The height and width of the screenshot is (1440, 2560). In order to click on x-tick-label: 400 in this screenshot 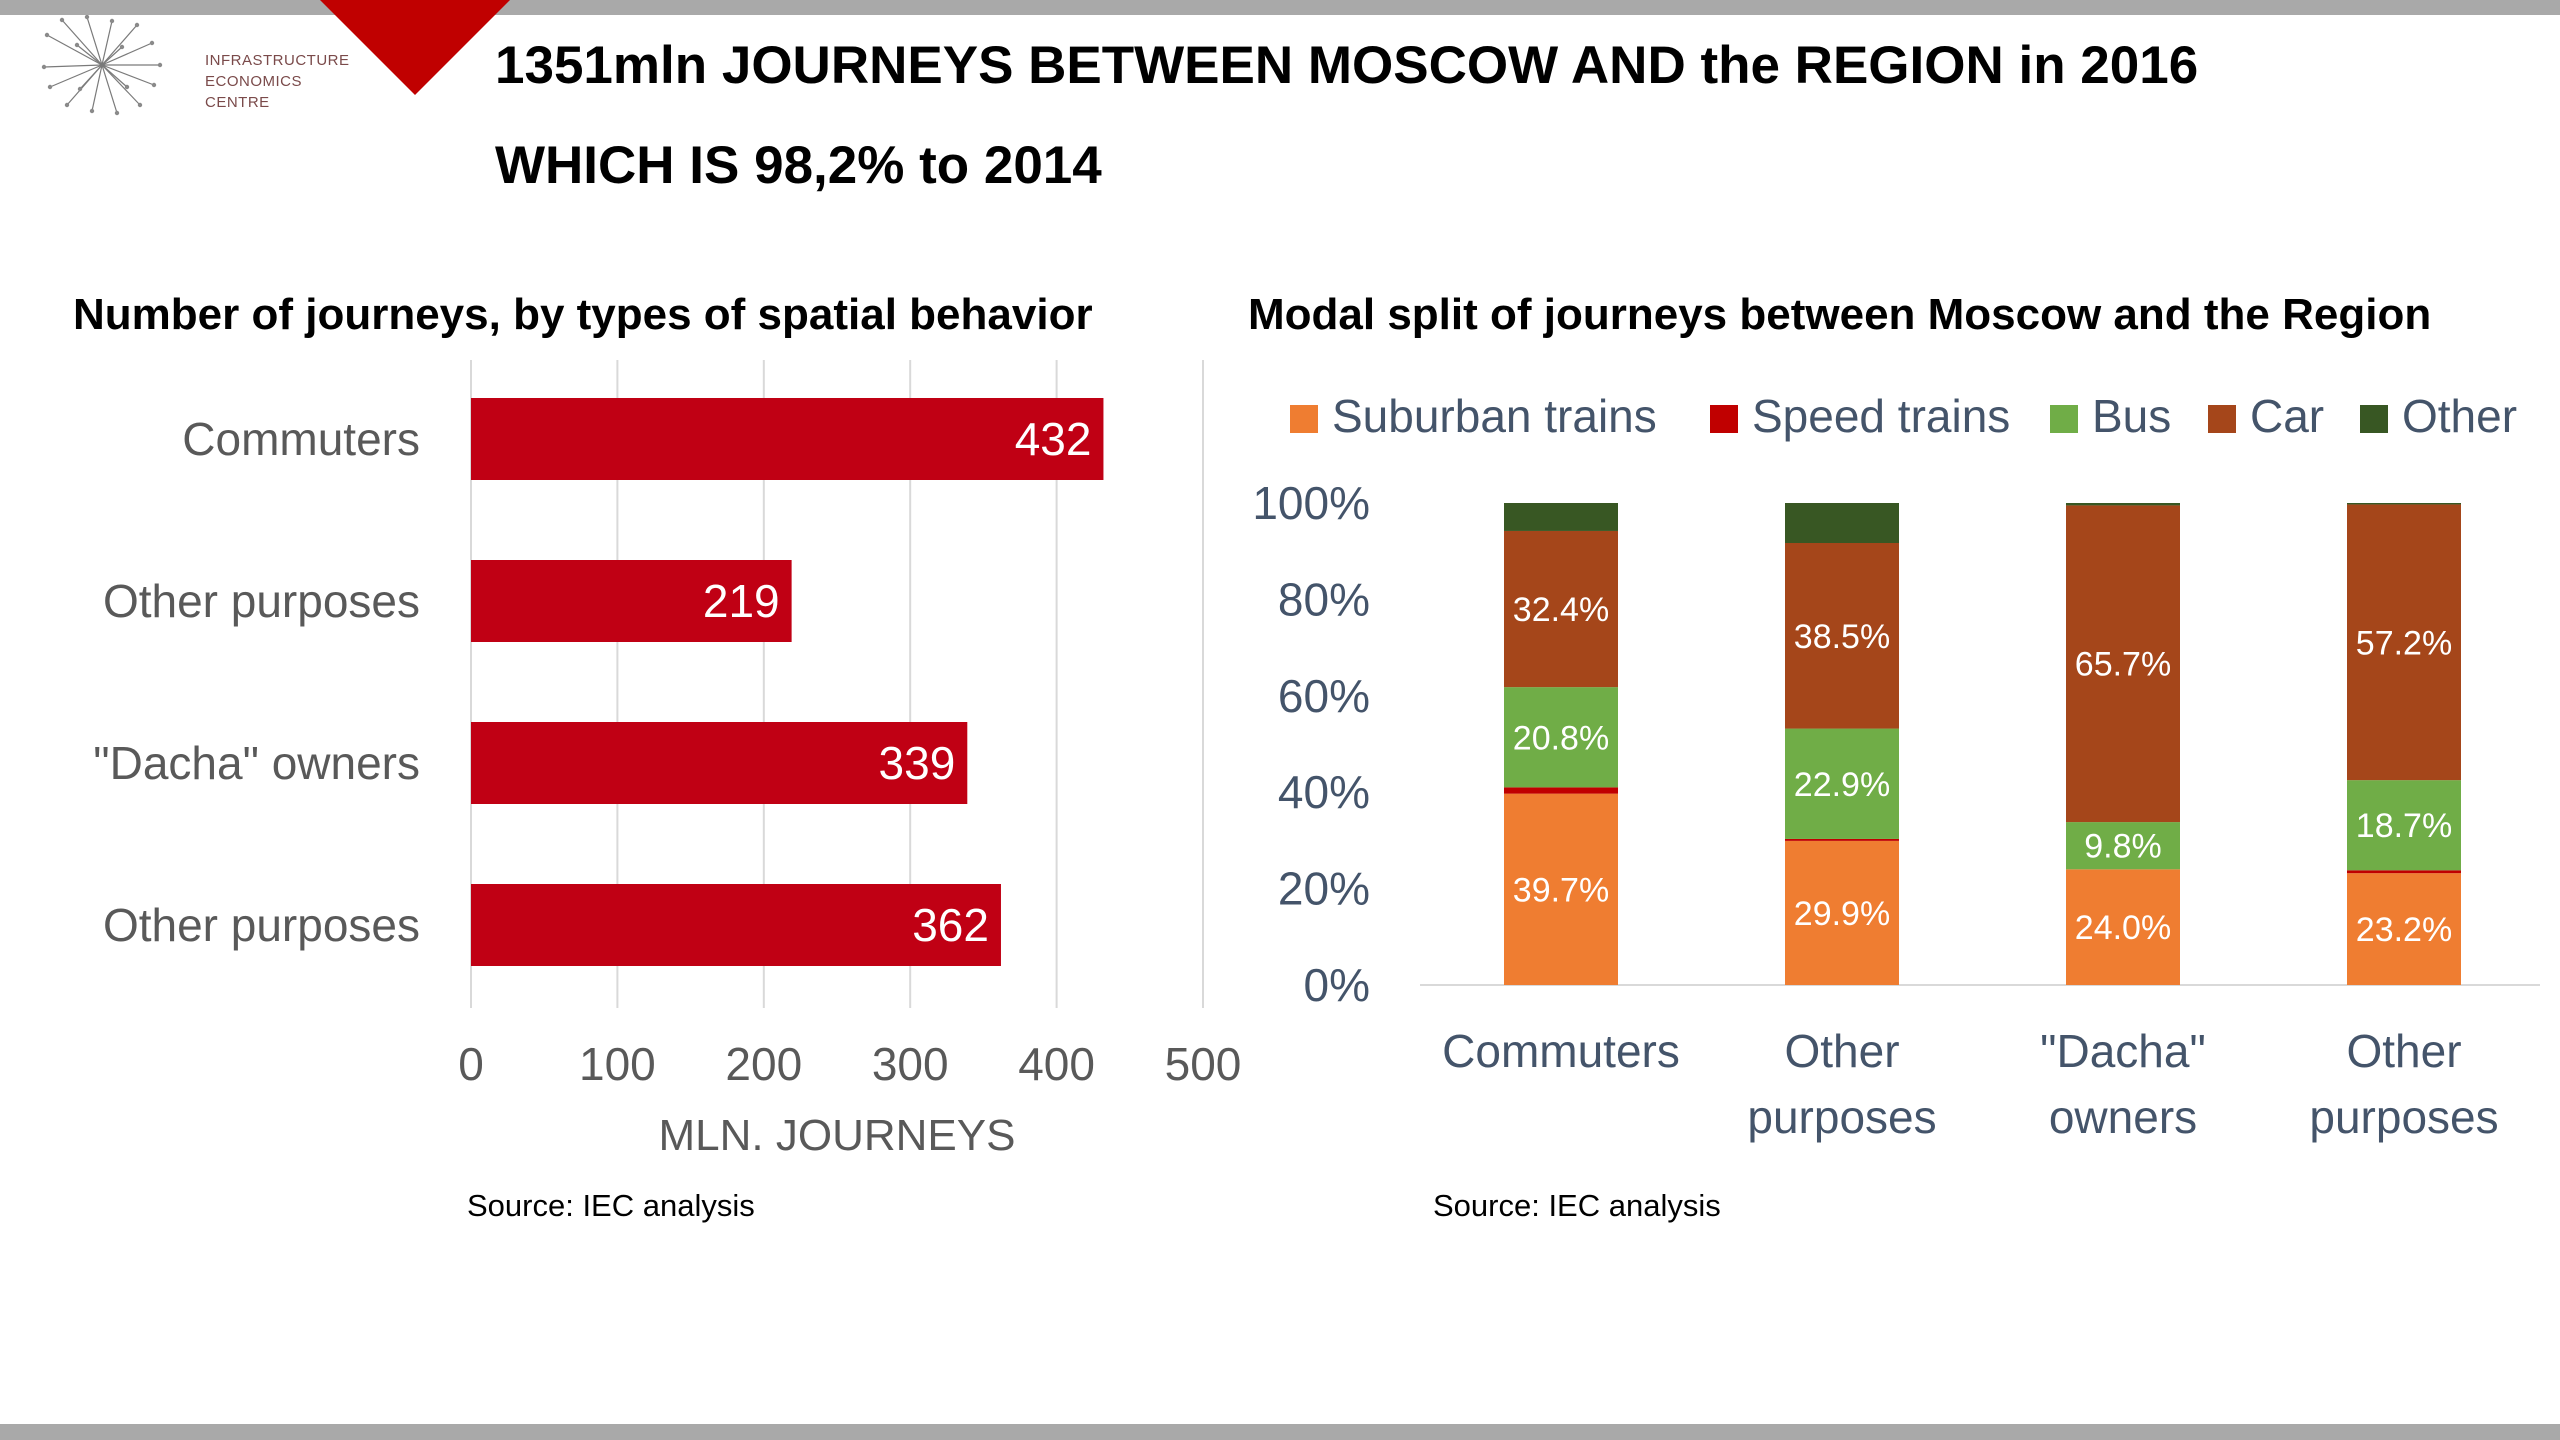, I will do `click(1056, 1064)`.